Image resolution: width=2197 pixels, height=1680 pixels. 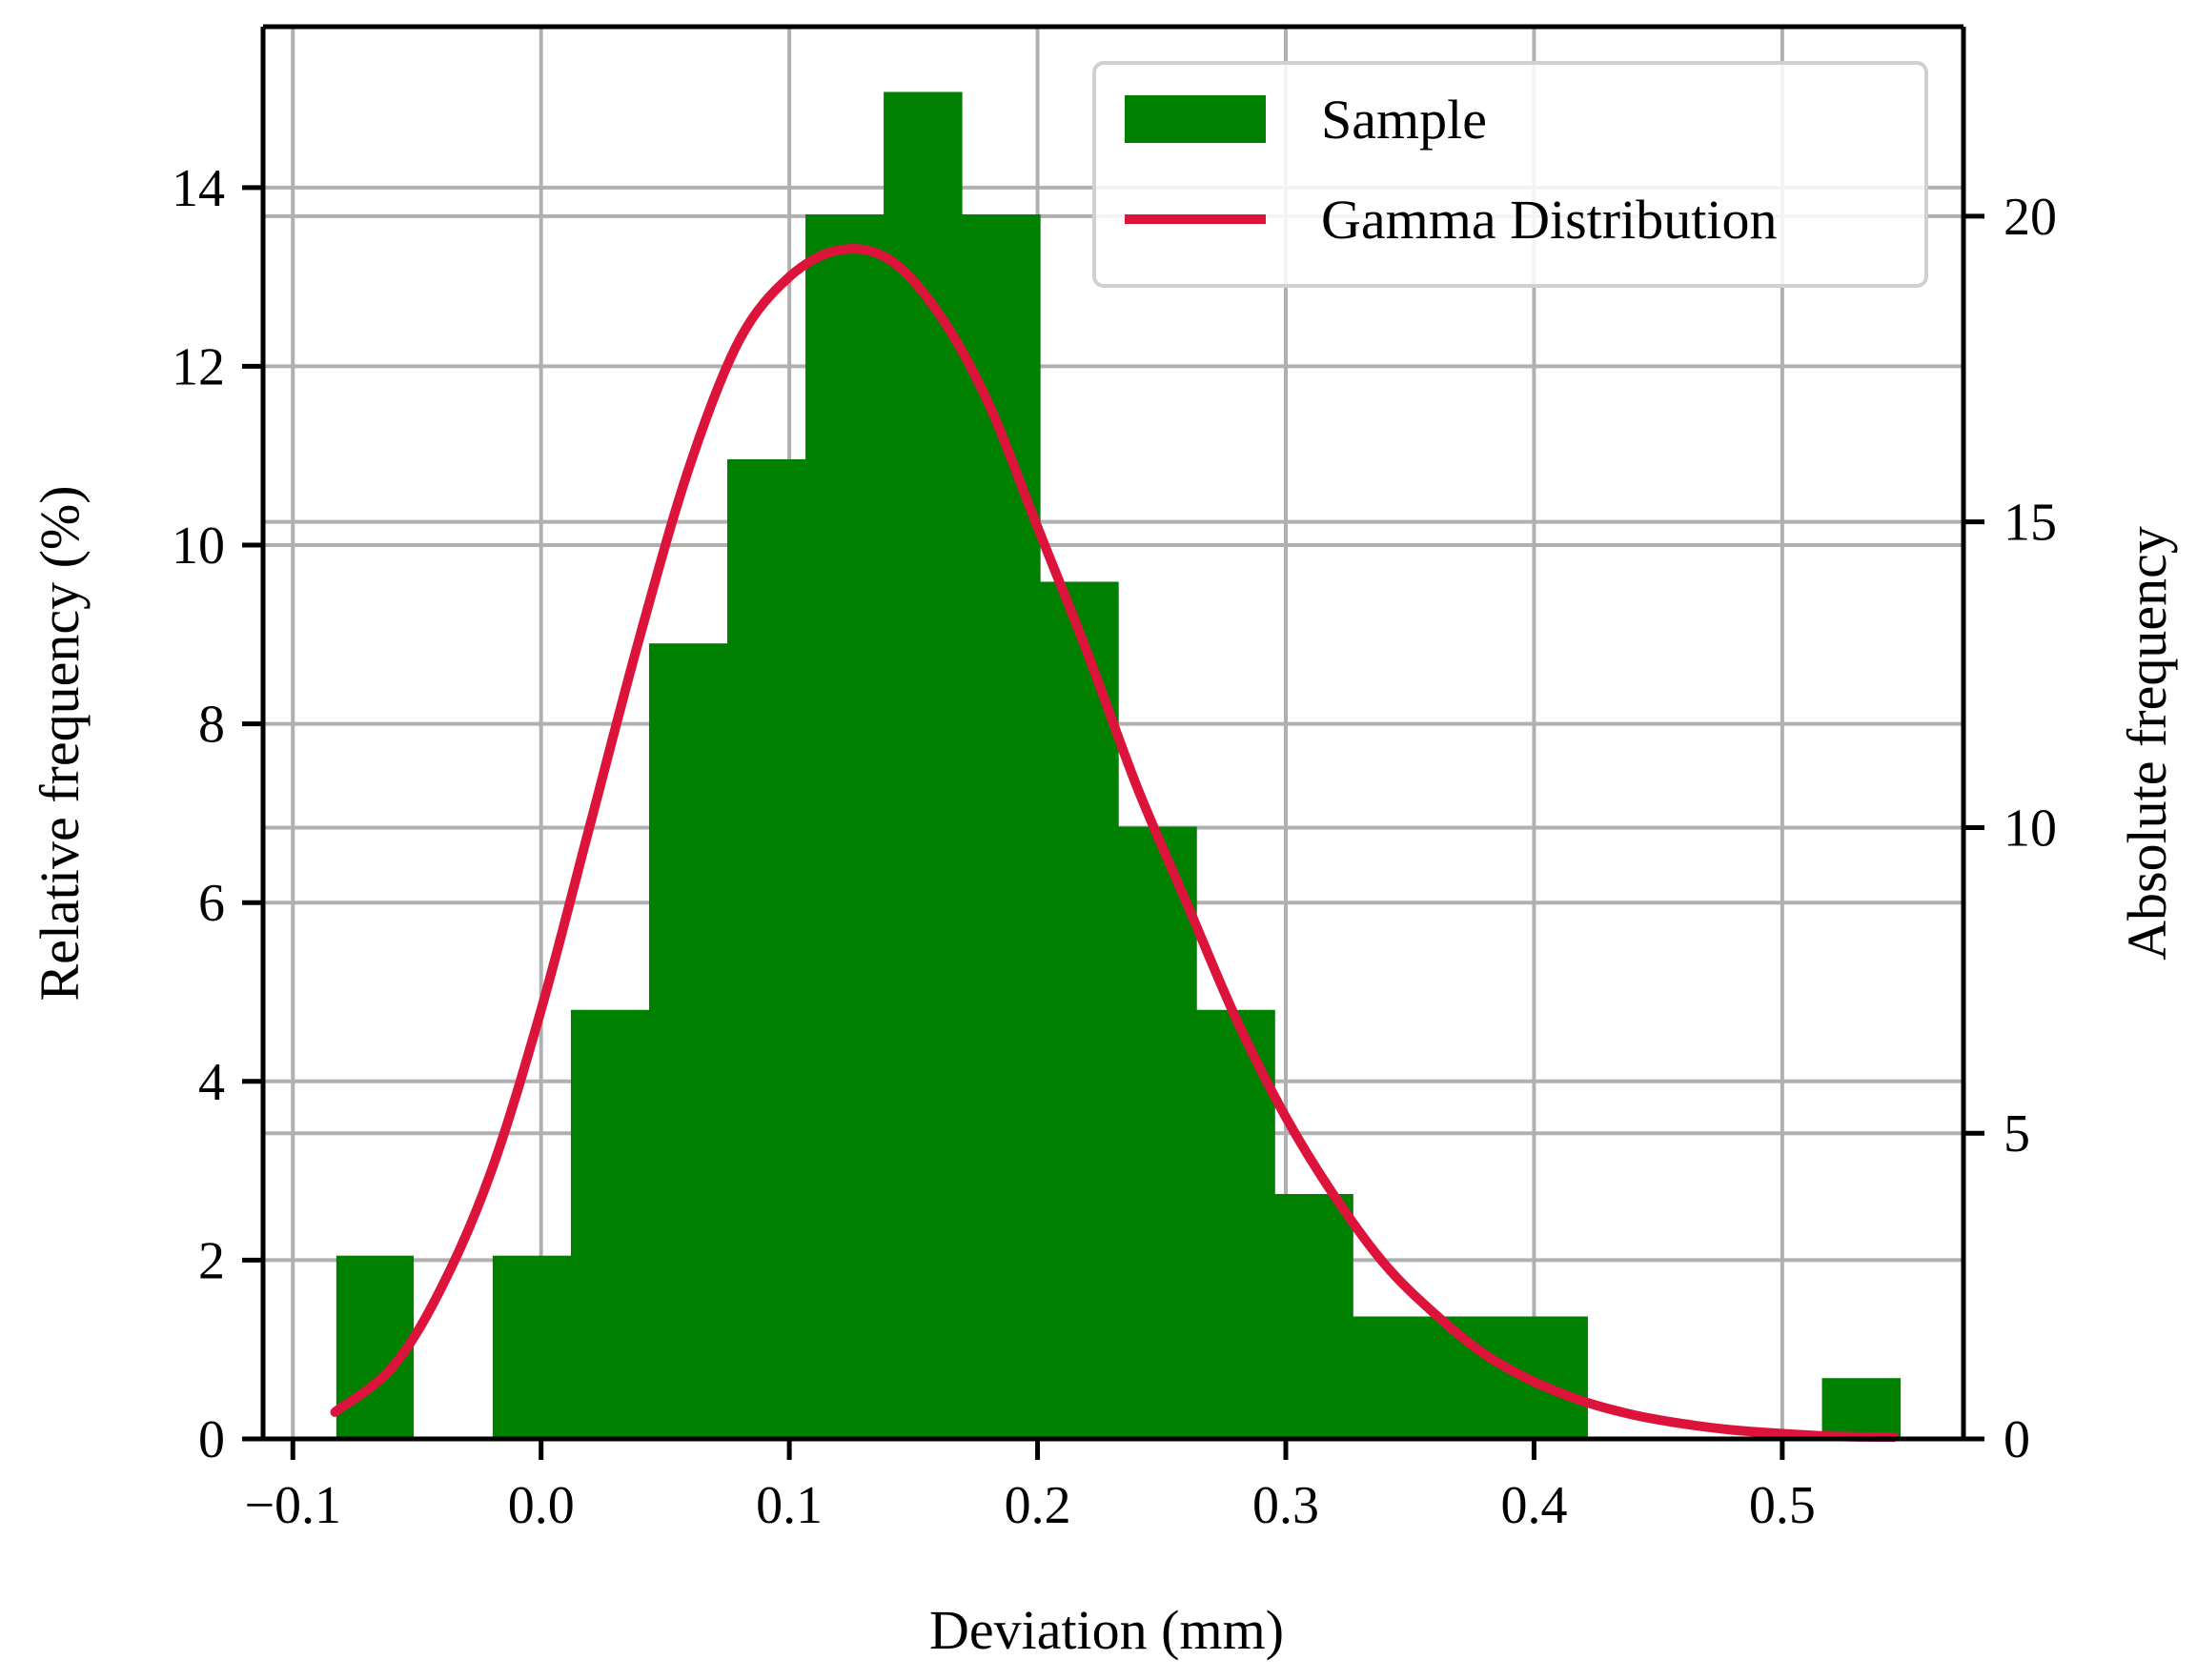 I want to click on y-tick-label-0: 0, so click(x=211, y=1440).